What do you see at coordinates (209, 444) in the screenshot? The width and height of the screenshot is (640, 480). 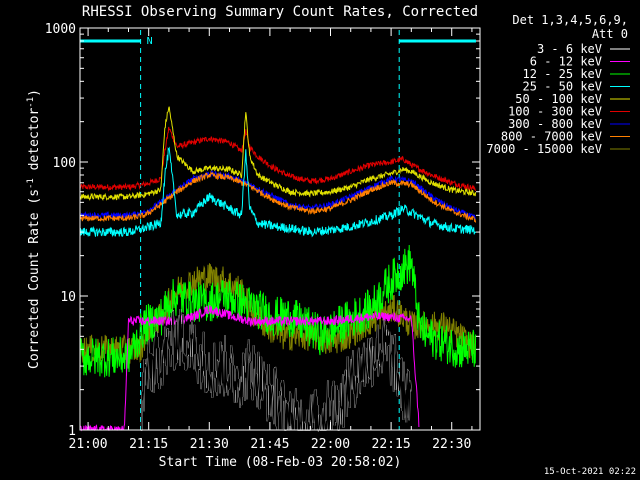 I see `x-tick-label: 21:30` at bounding box center [209, 444].